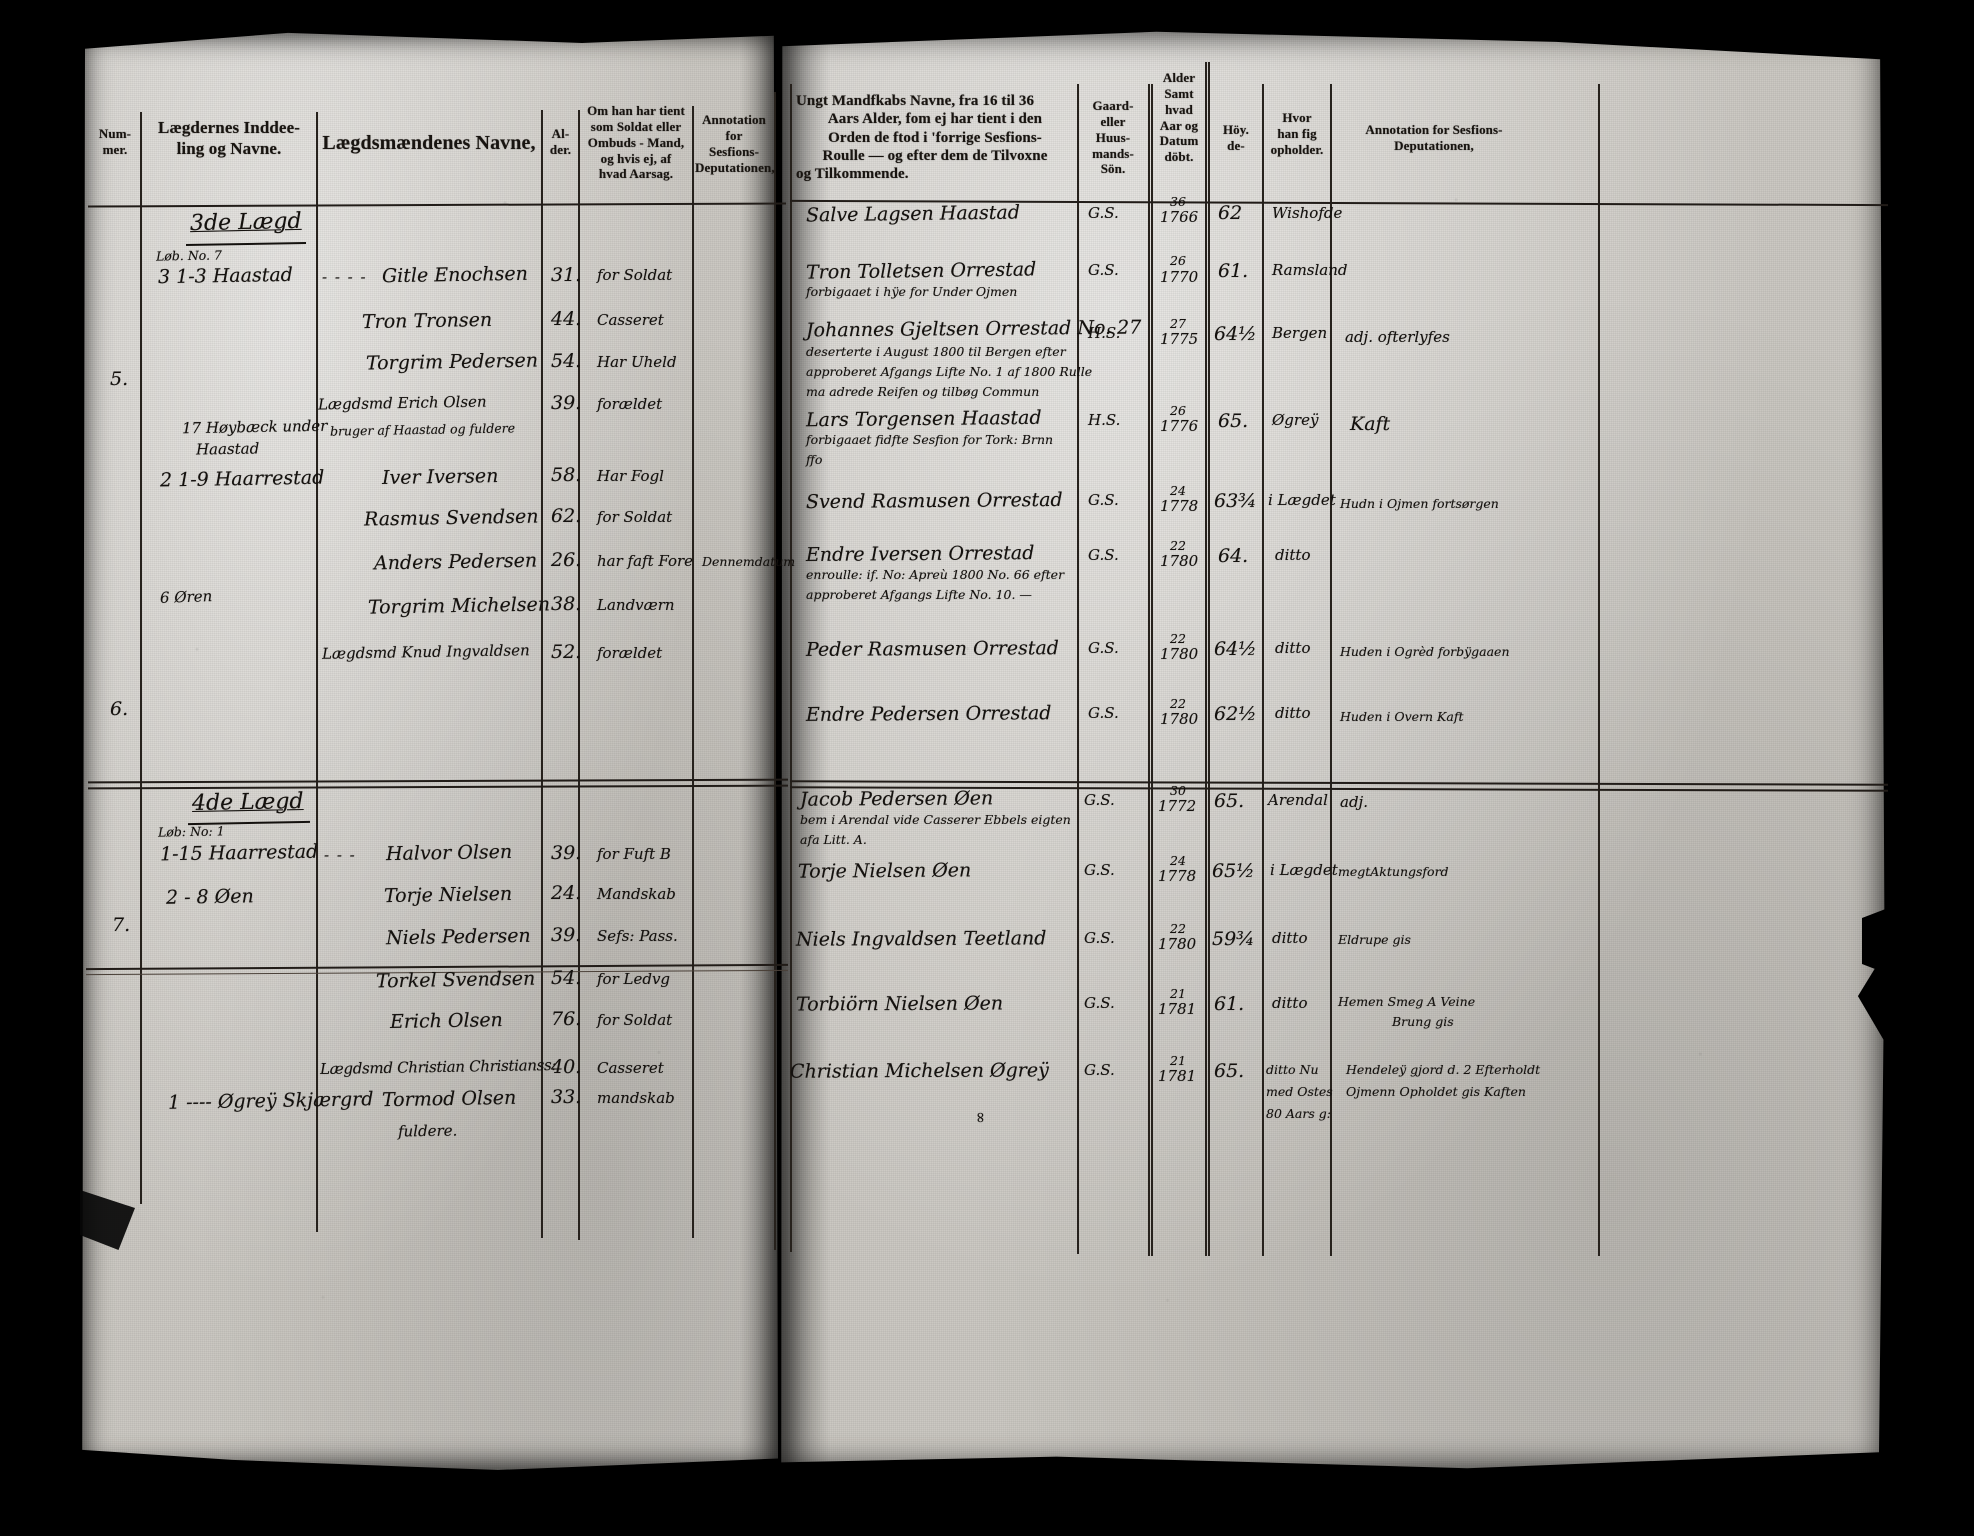  What do you see at coordinates (566, 361) in the screenshot?
I see `alder-3: 54.` at bounding box center [566, 361].